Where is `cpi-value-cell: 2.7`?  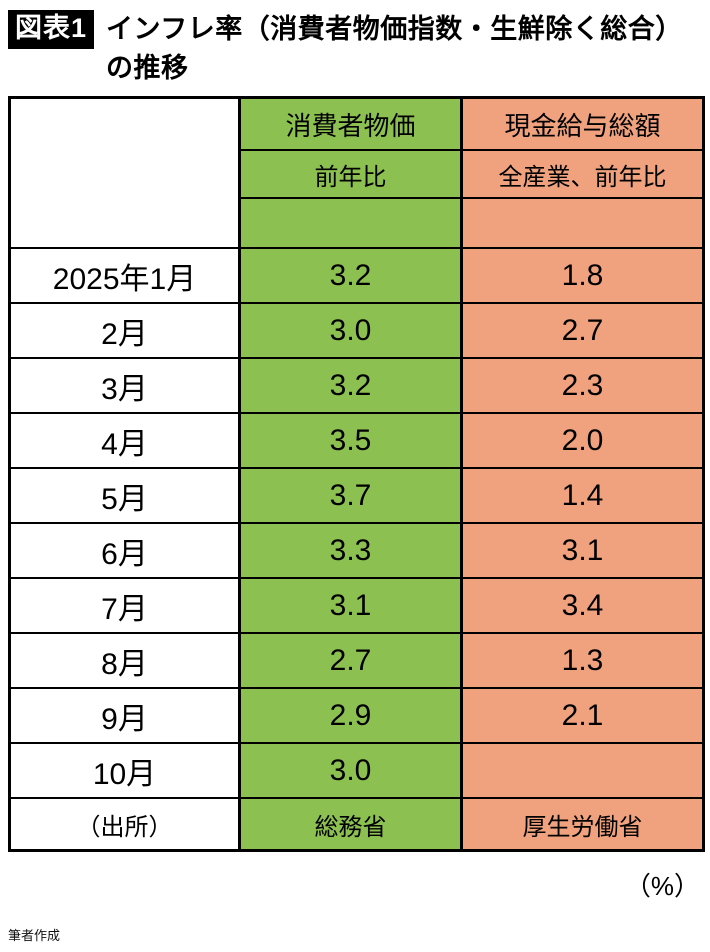
cpi-value-cell: 2.7 is located at coordinates (350, 661).